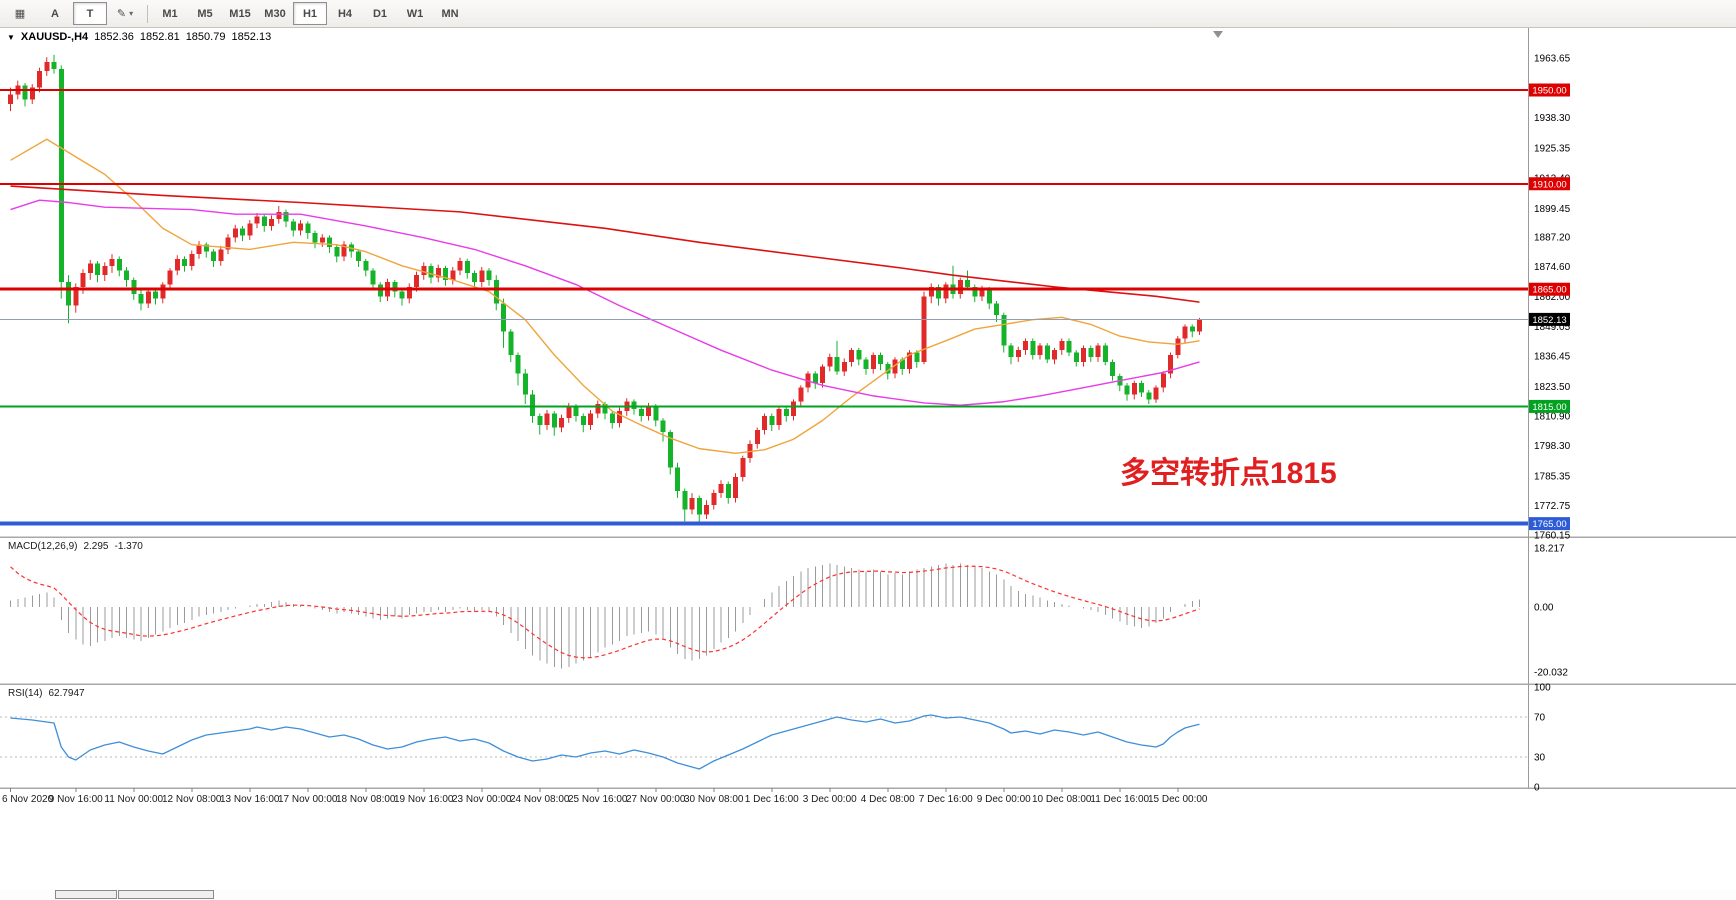 The width and height of the screenshot is (1736, 900). Describe the element at coordinates (1004, 799) in the screenshot. I see `time-tick-label: 9 Dec 00:00` at that location.